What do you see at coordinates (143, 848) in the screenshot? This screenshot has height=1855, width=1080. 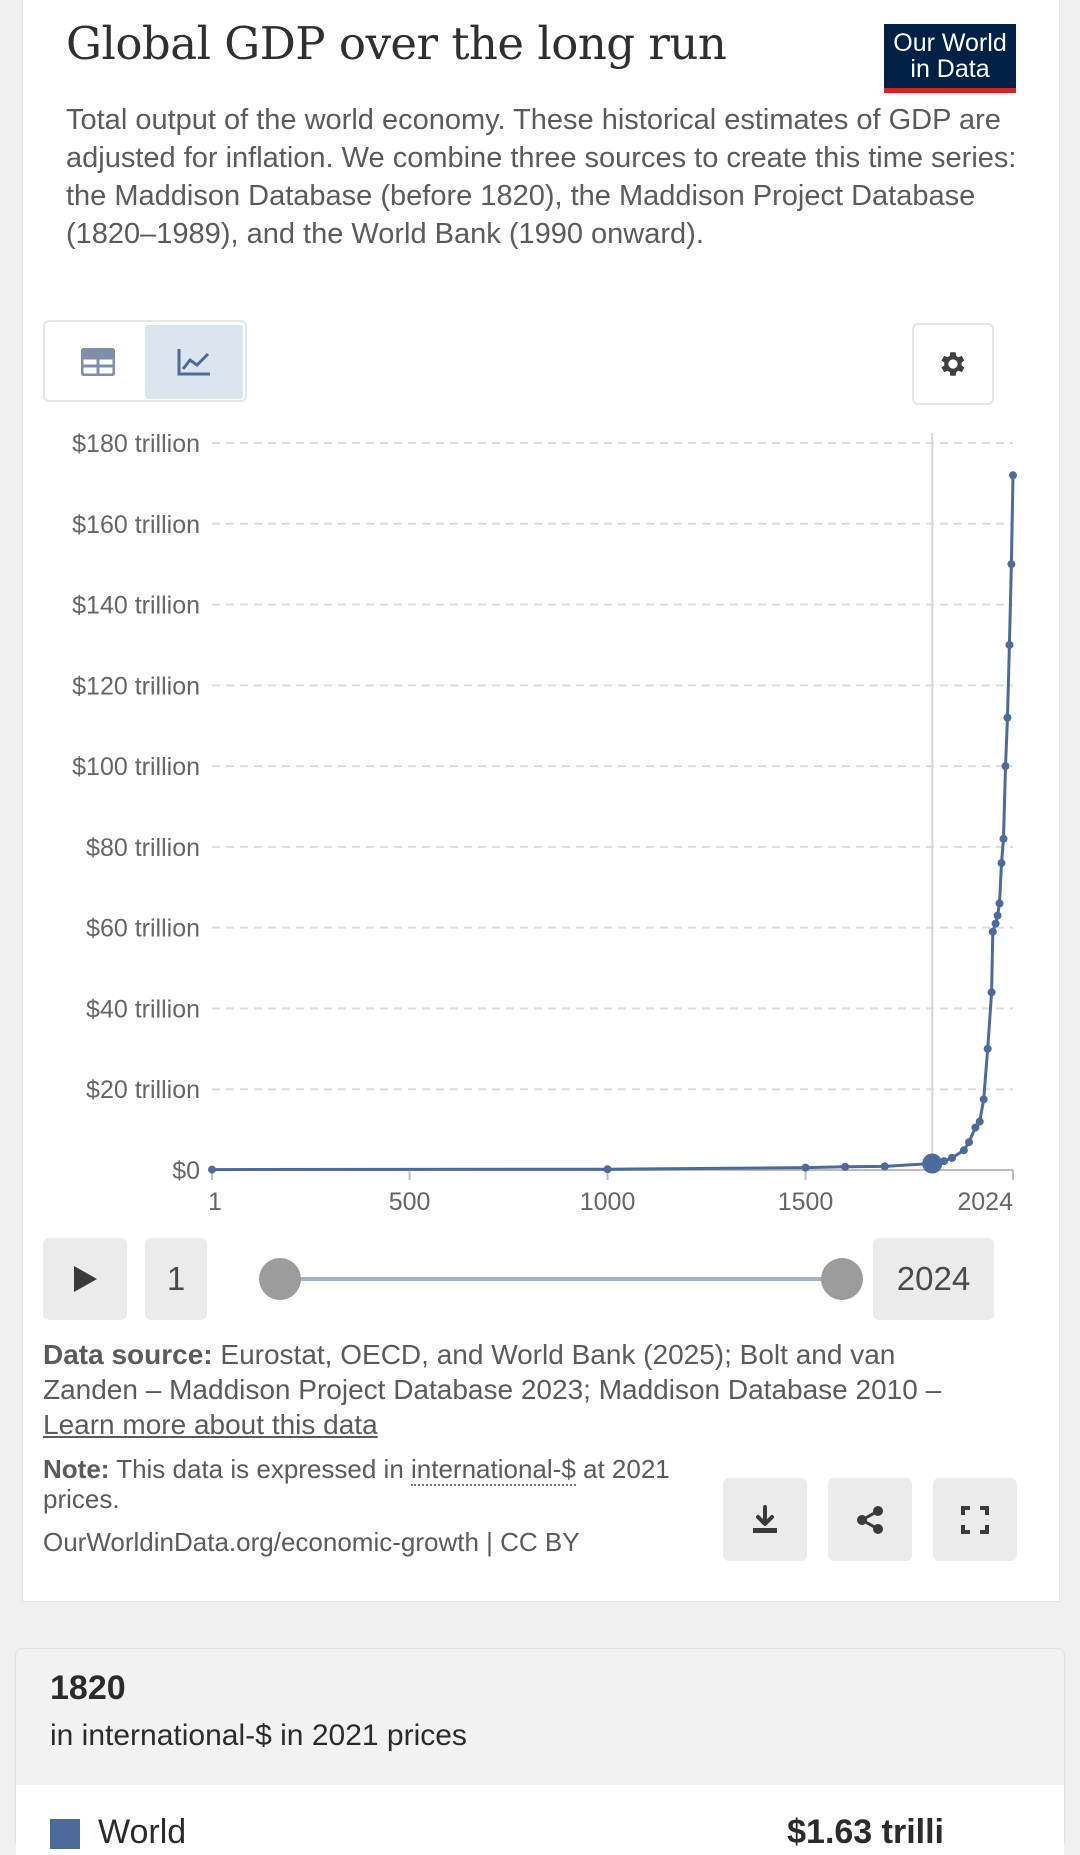 I see `y-tick-label: $80 trillion` at bounding box center [143, 848].